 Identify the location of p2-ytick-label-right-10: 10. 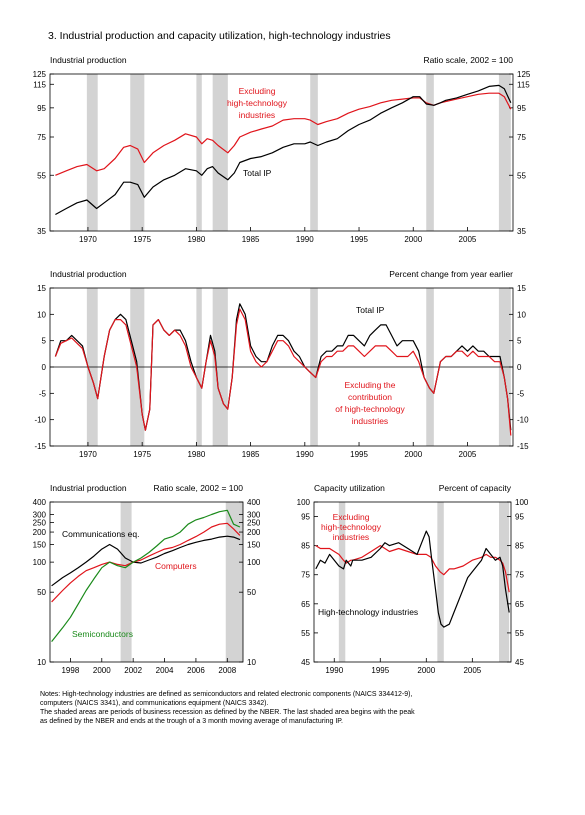
(521, 314).